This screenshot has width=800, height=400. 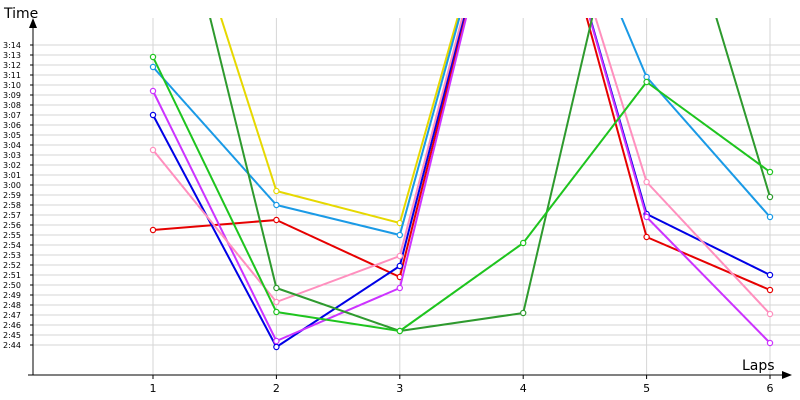 What do you see at coordinates (12, 255) in the screenshot?
I see `y-tick-label: 2:53` at bounding box center [12, 255].